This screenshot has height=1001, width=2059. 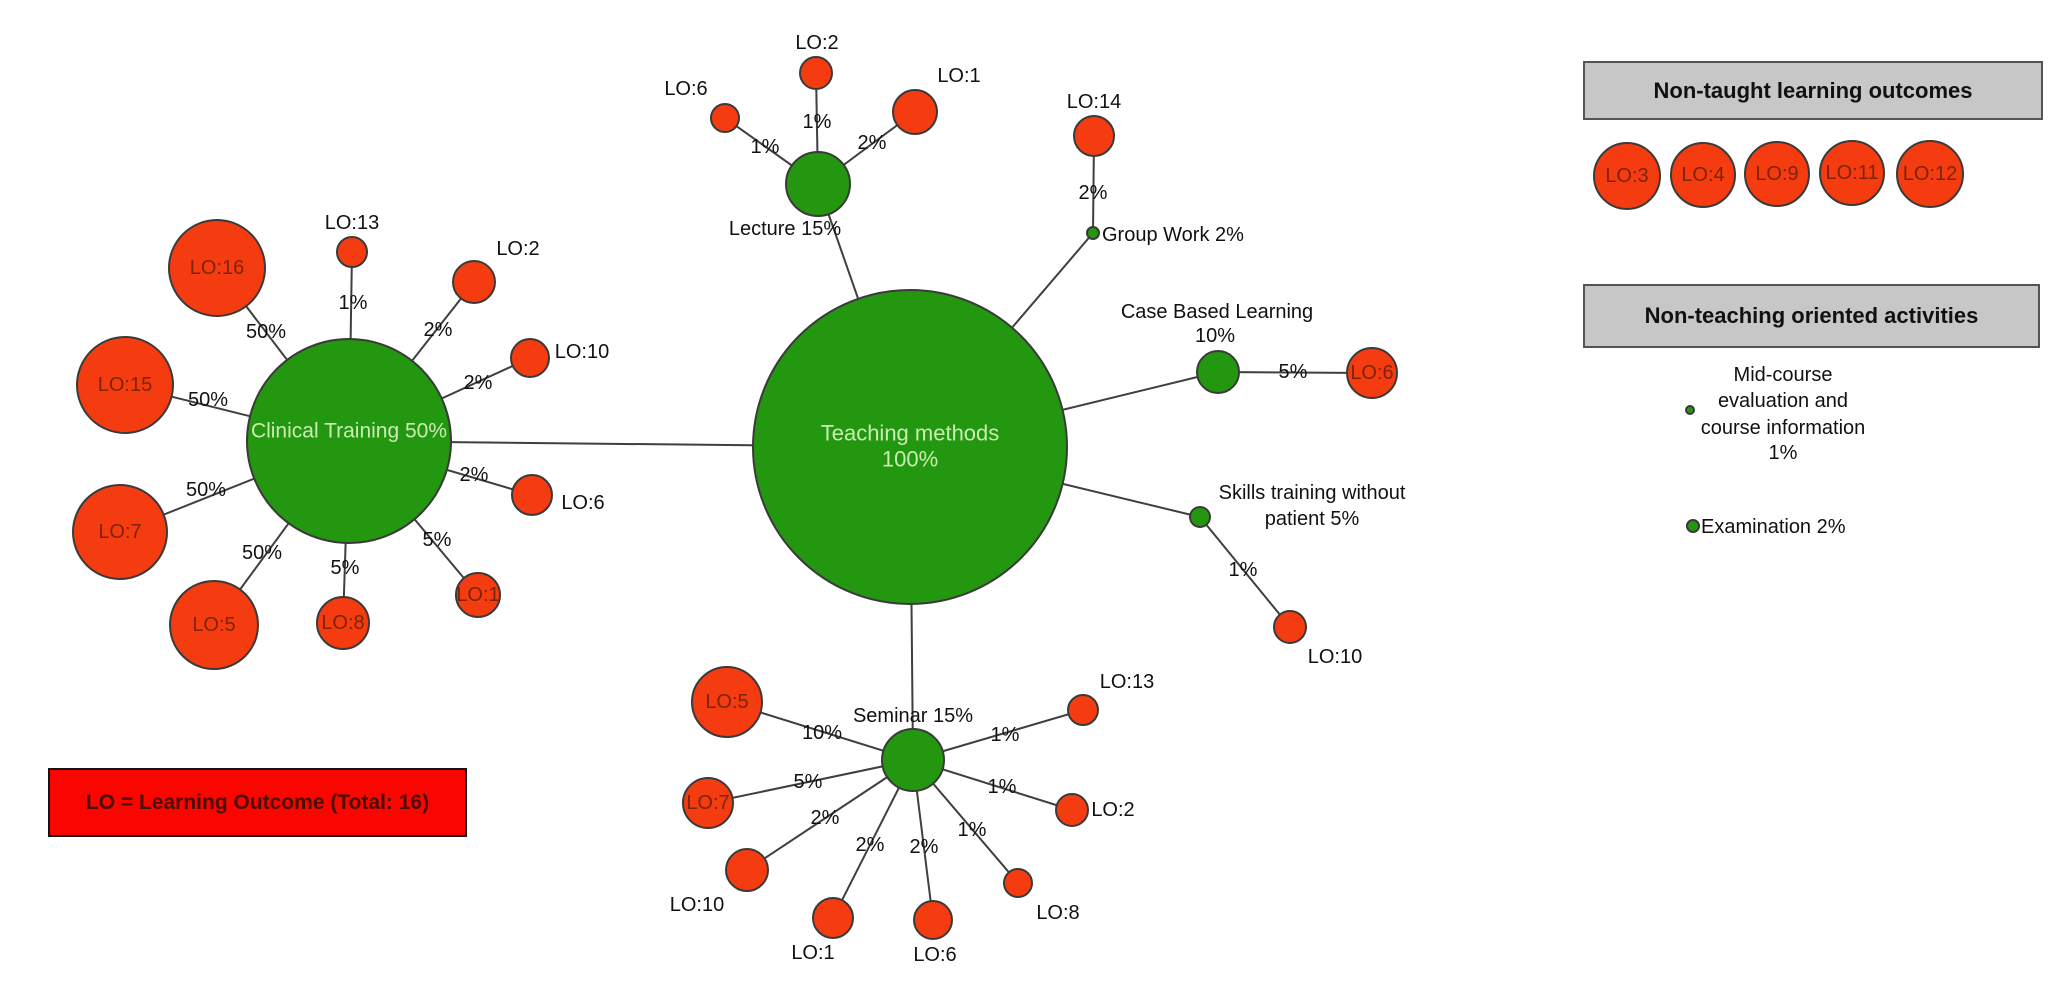 I want to click on node-label-line: LO:5, so click(x=213, y=625).